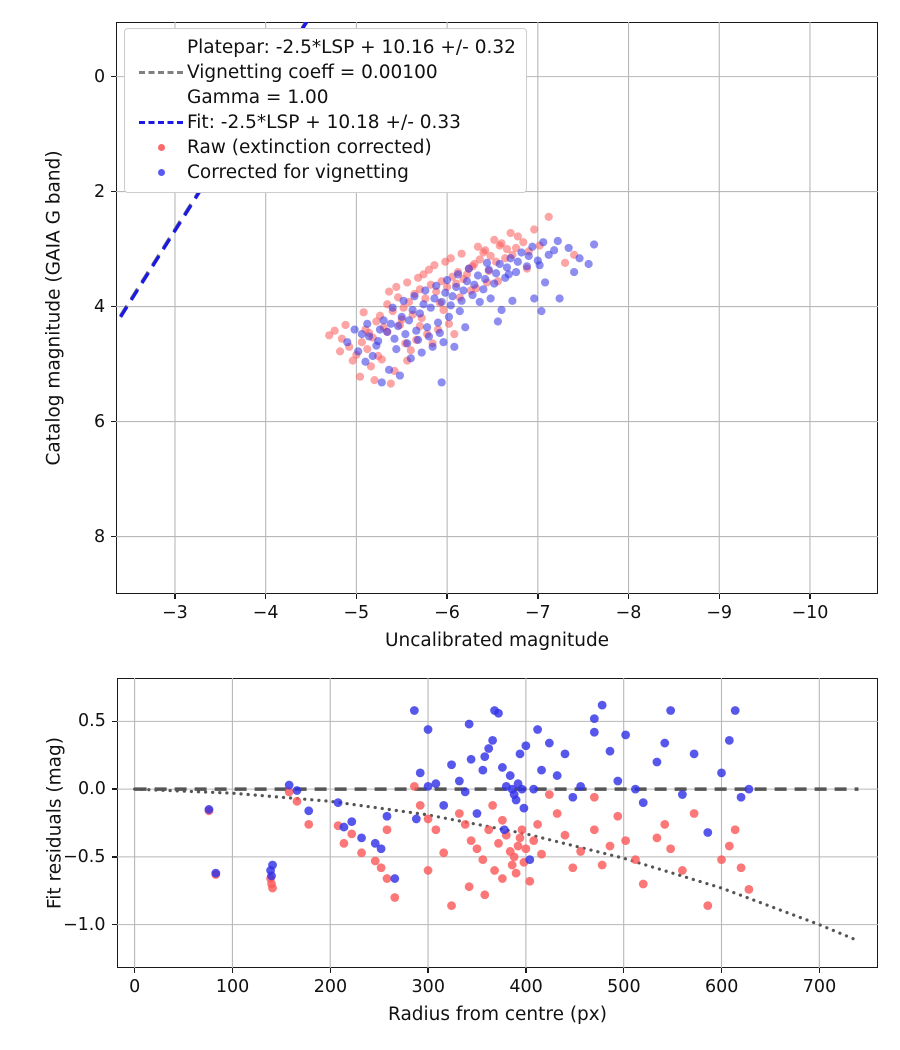 Image resolution: width=900 pixels, height=1050 pixels. I want to click on marker-blue-dot-icon, so click(161, 172).